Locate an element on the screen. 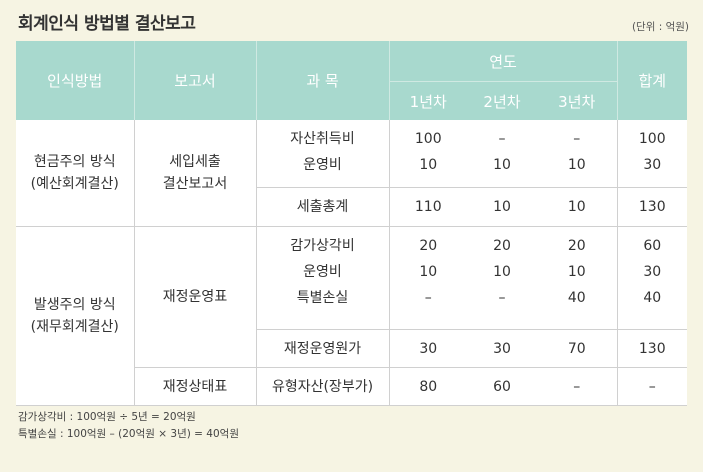  y2-accrual: 20 10 – is located at coordinates (502, 278).